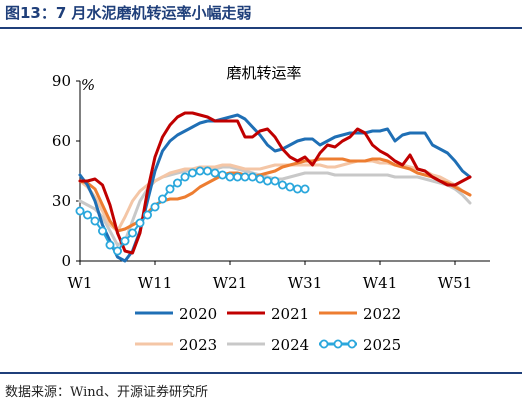  What do you see at coordinates (263, 73) in the screenshot?
I see `chart-title: 磨机转运率` at bounding box center [263, 73].